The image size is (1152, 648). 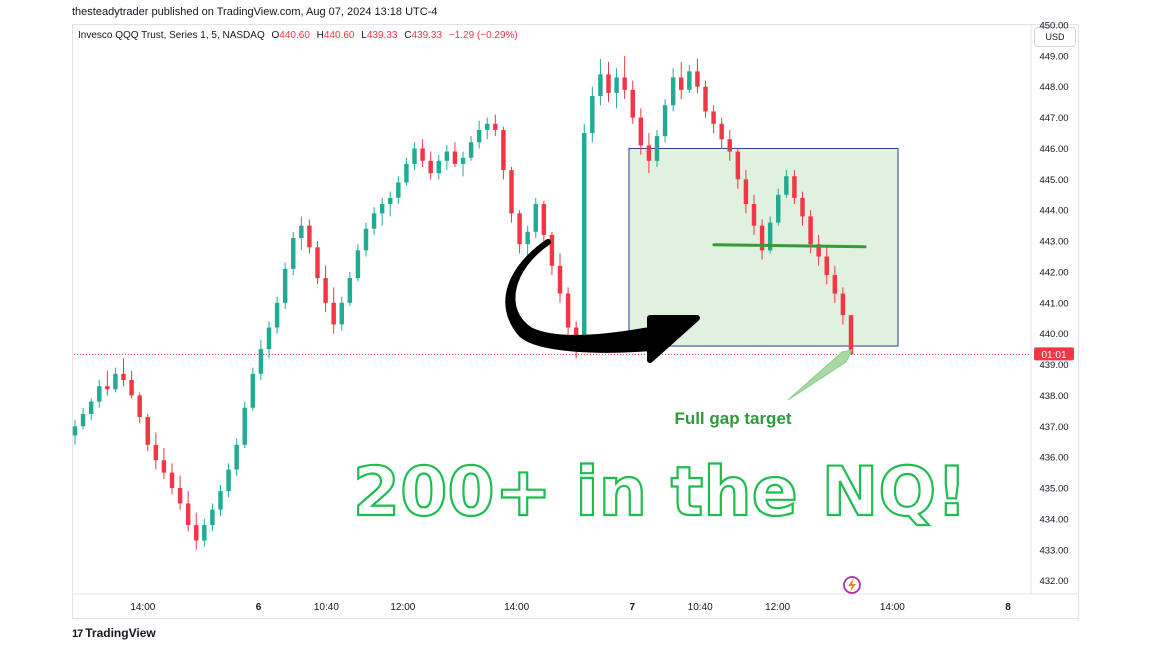 I want to click on close-value: 439.33, so click(x=427, y=35).